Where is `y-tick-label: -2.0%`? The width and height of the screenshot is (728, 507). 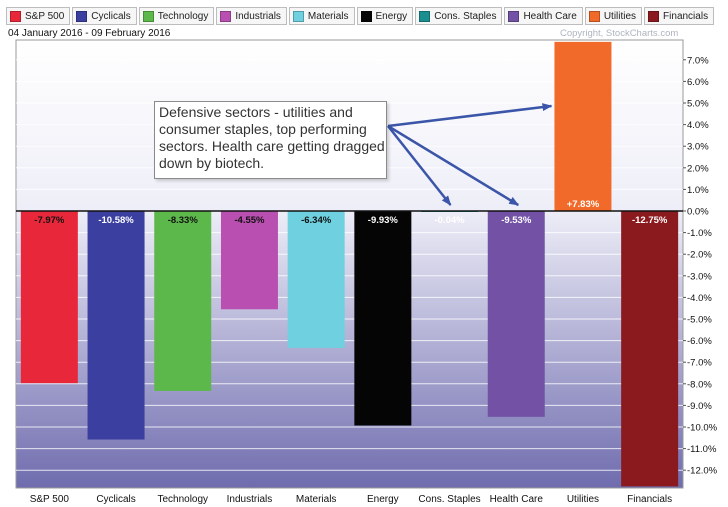
y-tick-label: -2.0% is located at coordinates (699, 255).